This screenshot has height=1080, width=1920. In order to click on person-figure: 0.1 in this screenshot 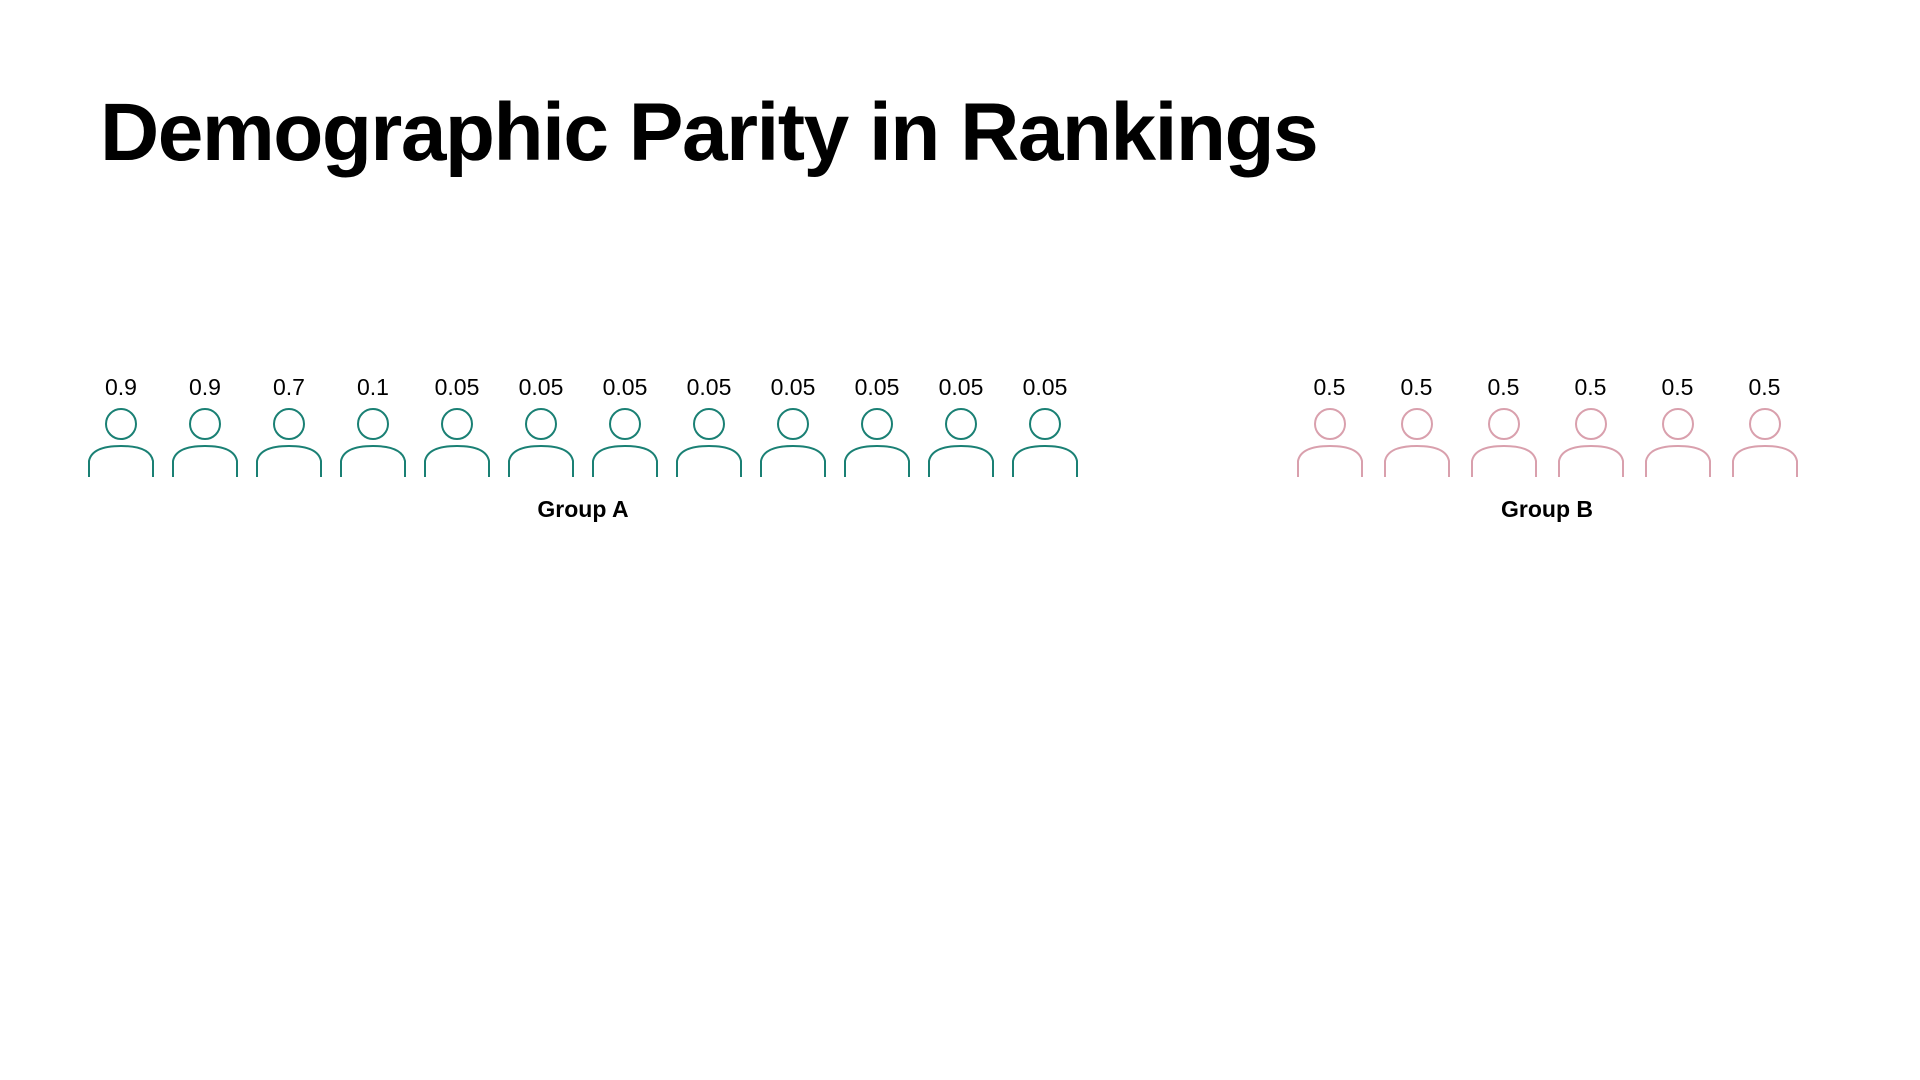, I will do `click(373, 424)`.